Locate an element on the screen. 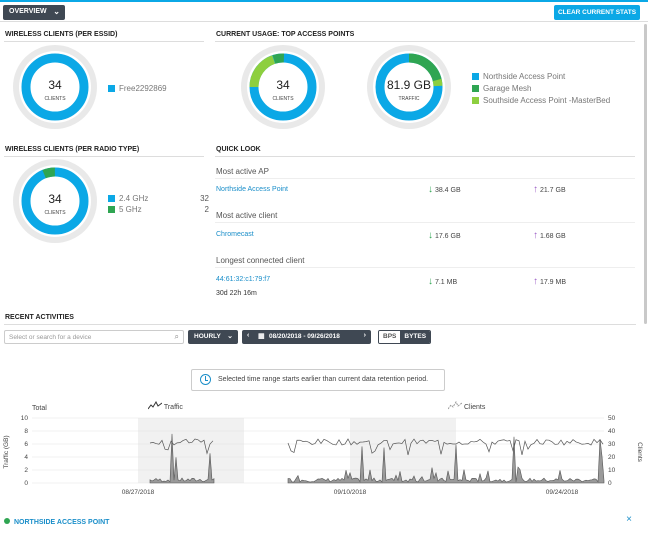 Image resolution: width=648 pixels, height=533 pixels. most-active-client-link: Chromecast is located at coordinates (235, 234).